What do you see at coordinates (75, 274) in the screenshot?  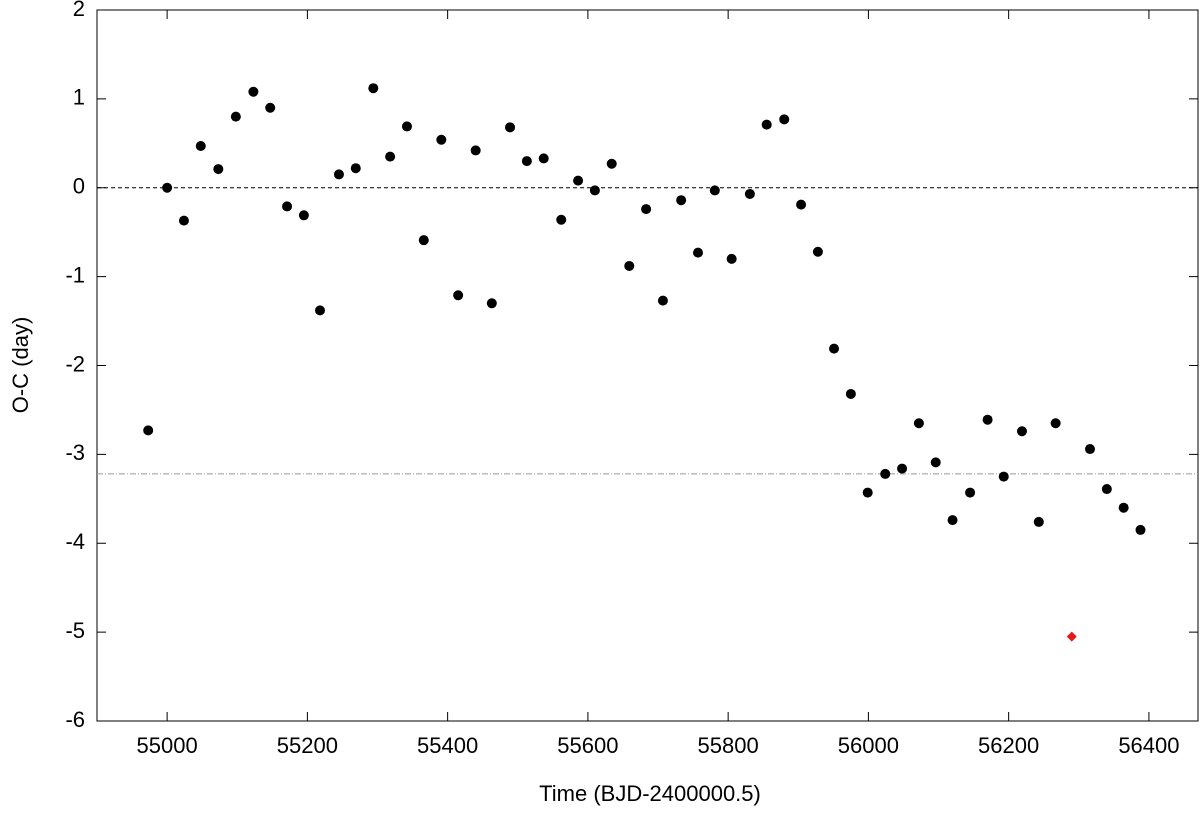 I see `y-tick-label: -1` at bounding box center [75, 274].